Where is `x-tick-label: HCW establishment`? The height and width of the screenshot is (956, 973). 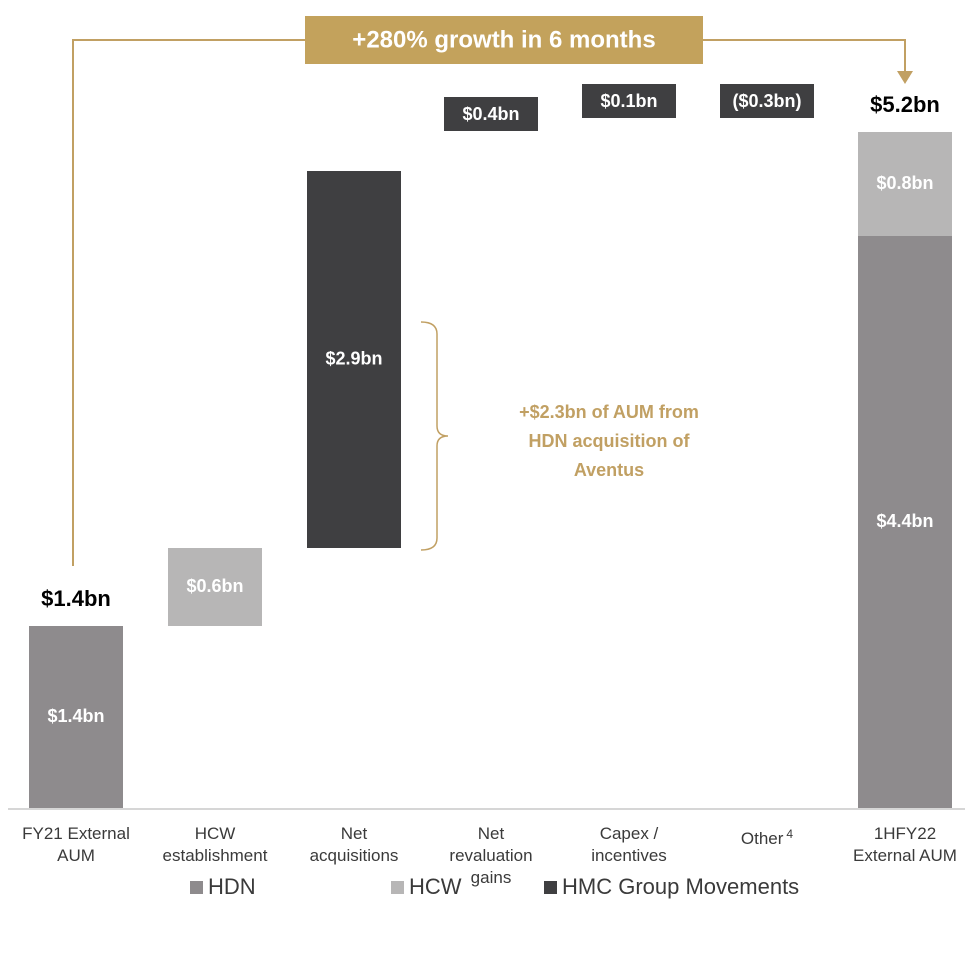 x-tick-label: HCW establishment is located at coordinates (215, 845).